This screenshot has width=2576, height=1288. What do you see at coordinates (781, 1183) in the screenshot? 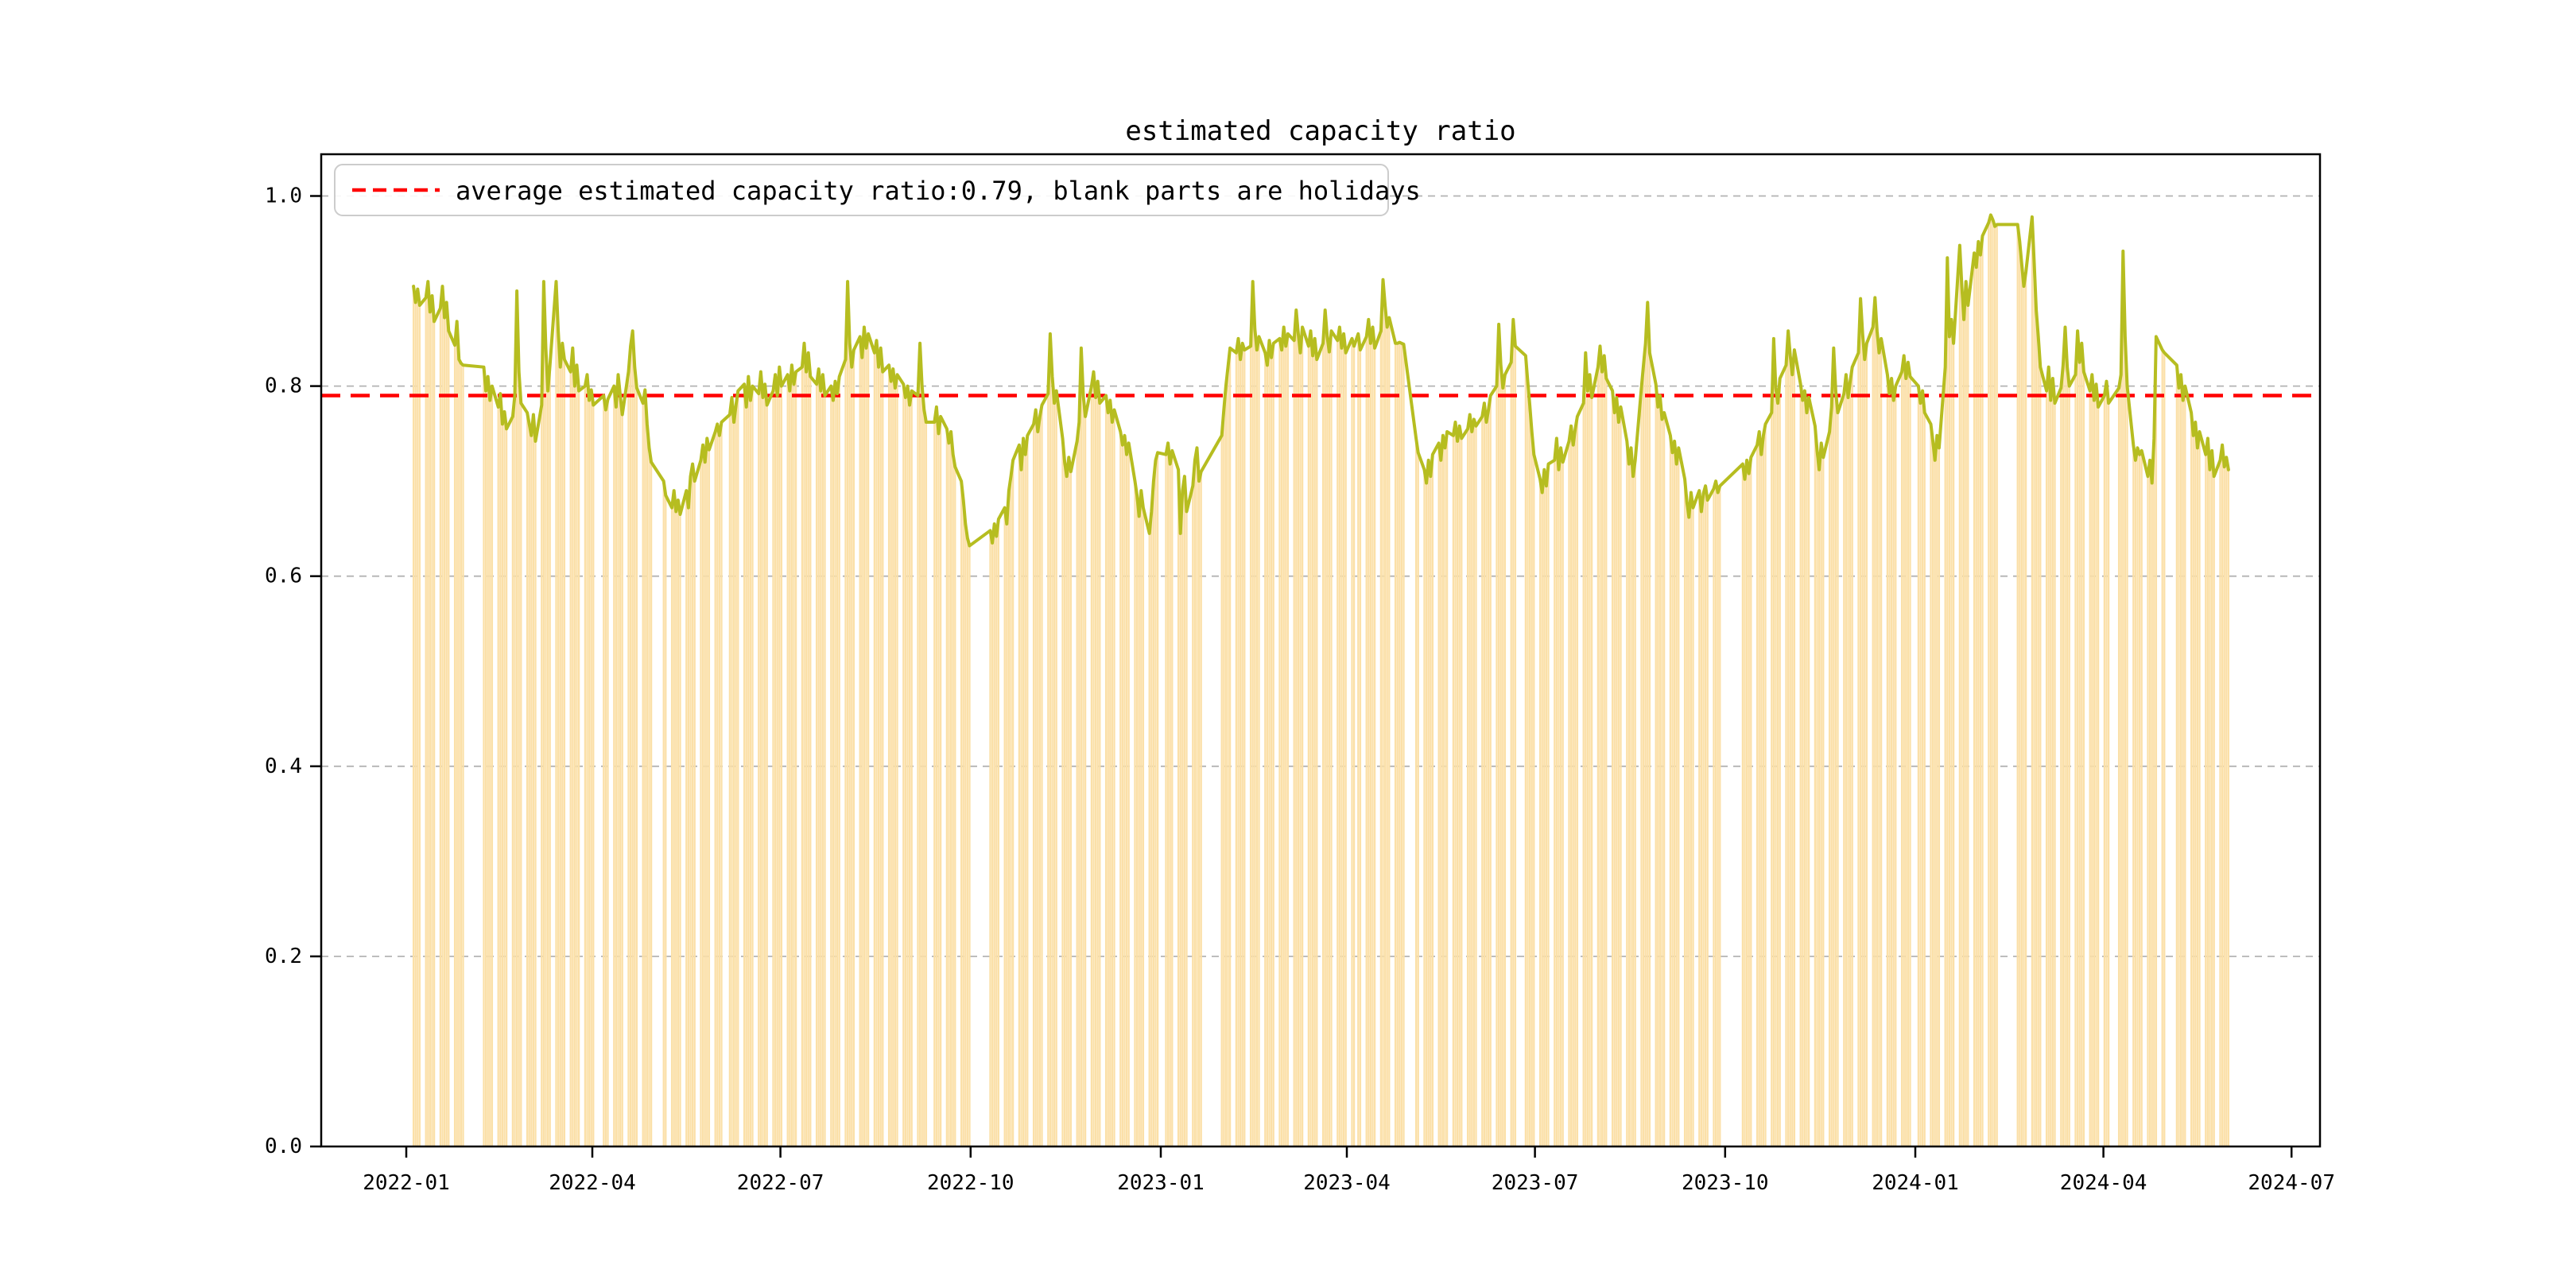
I see `x-tick-label: 2022-07` at bounding box center [781, 1183].